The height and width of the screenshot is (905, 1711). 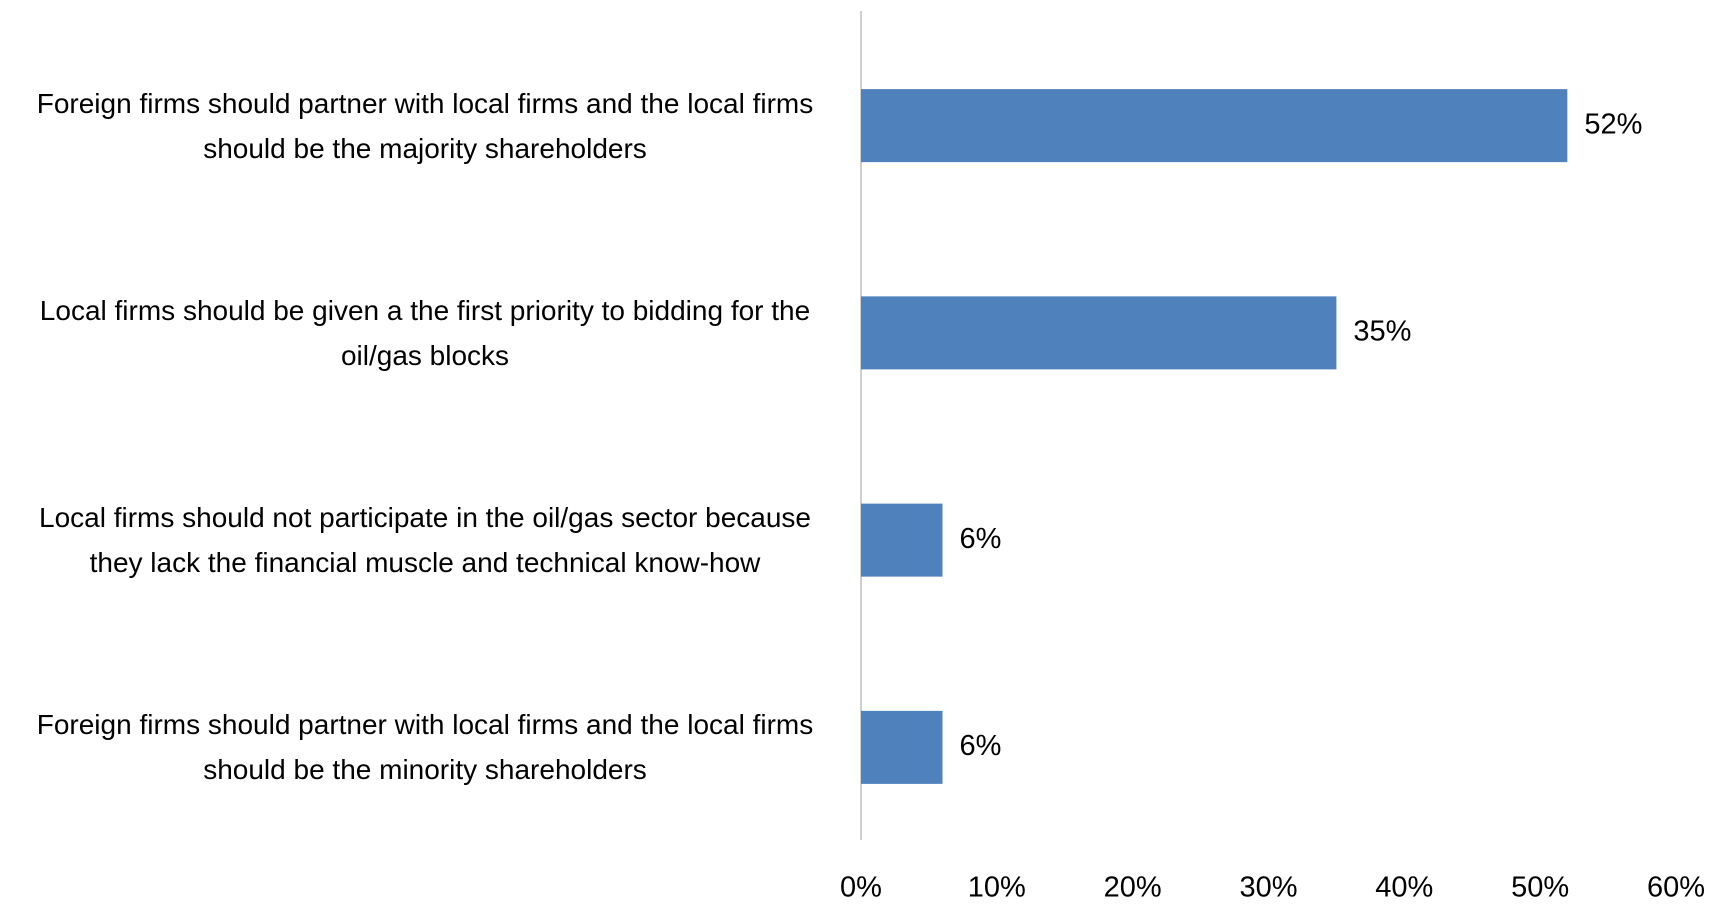 What do you see at coordinates (1268, 888) in the screenshot?
I see `x-tick-label: 30%` at bounding box center [1268, 888].